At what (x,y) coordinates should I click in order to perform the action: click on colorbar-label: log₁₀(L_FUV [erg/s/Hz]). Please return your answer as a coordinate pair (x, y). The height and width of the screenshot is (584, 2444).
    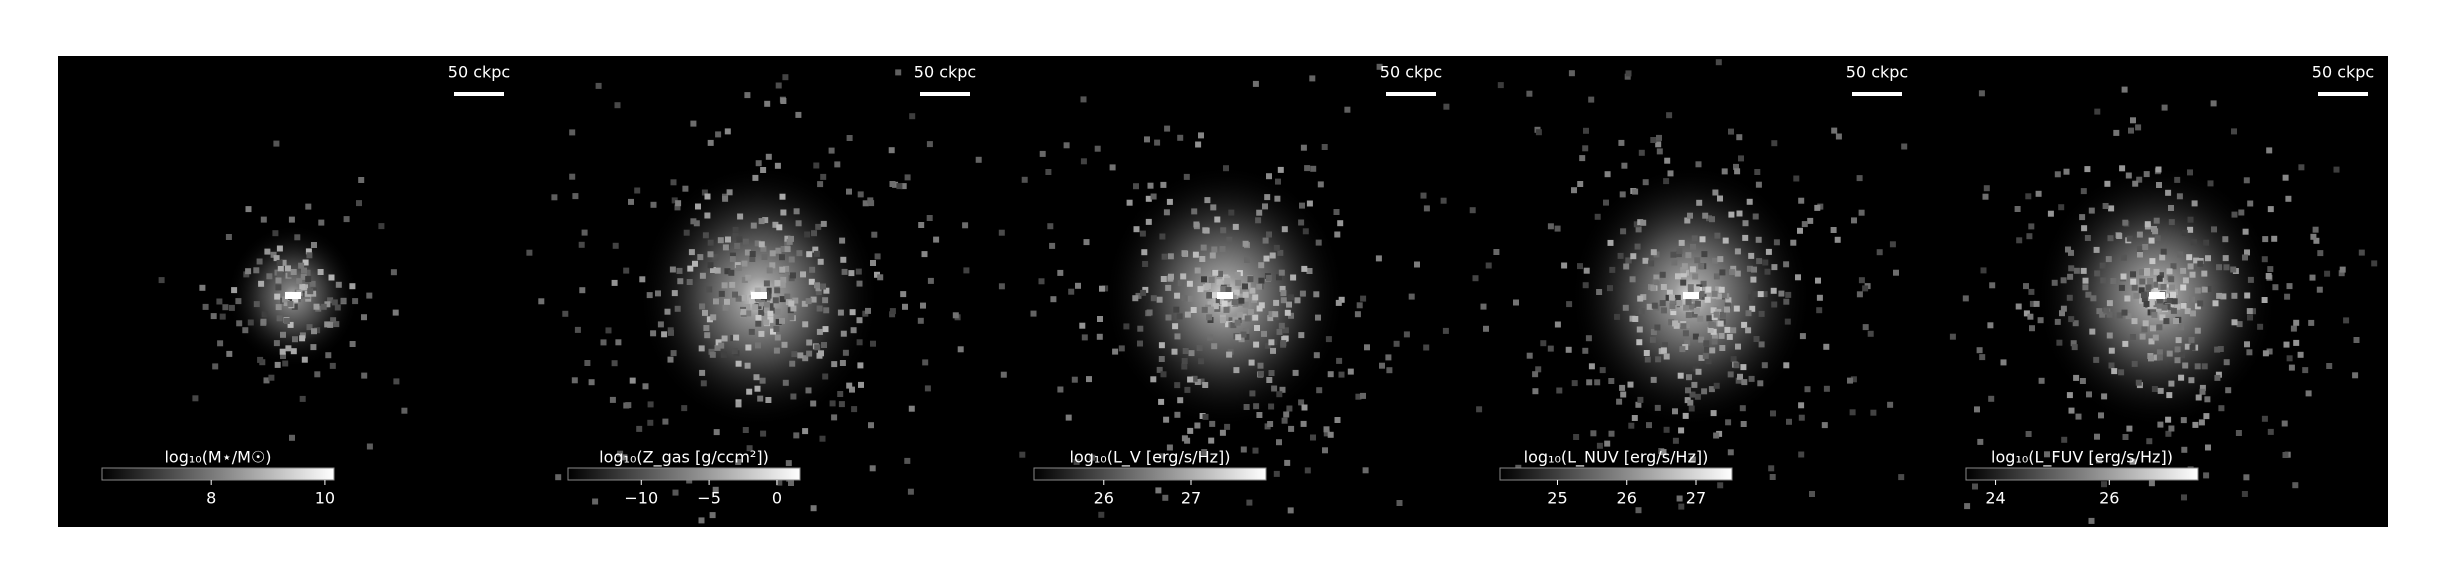
    Looking at the image, I should click on (2082, 458).